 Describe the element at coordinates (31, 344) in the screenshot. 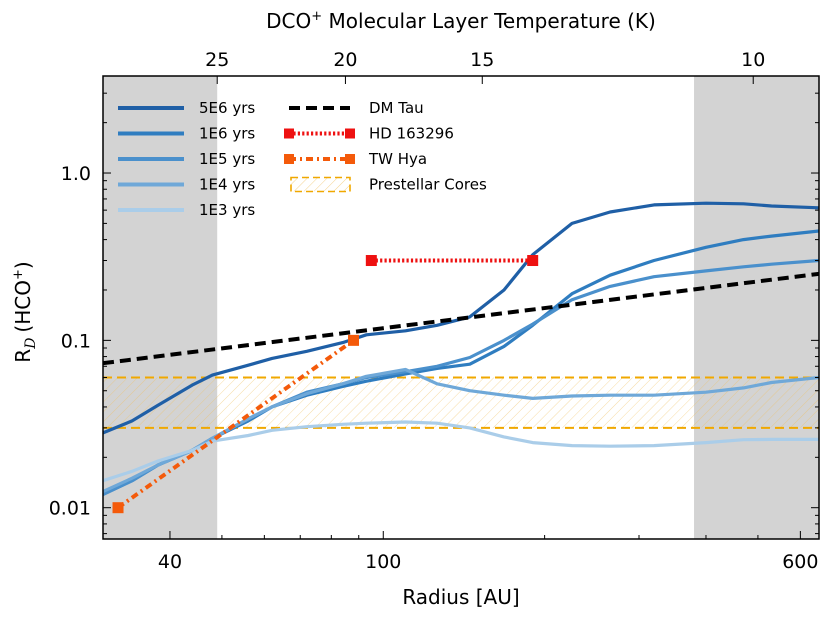

I see `y-axis-title-sub: D` at that location.